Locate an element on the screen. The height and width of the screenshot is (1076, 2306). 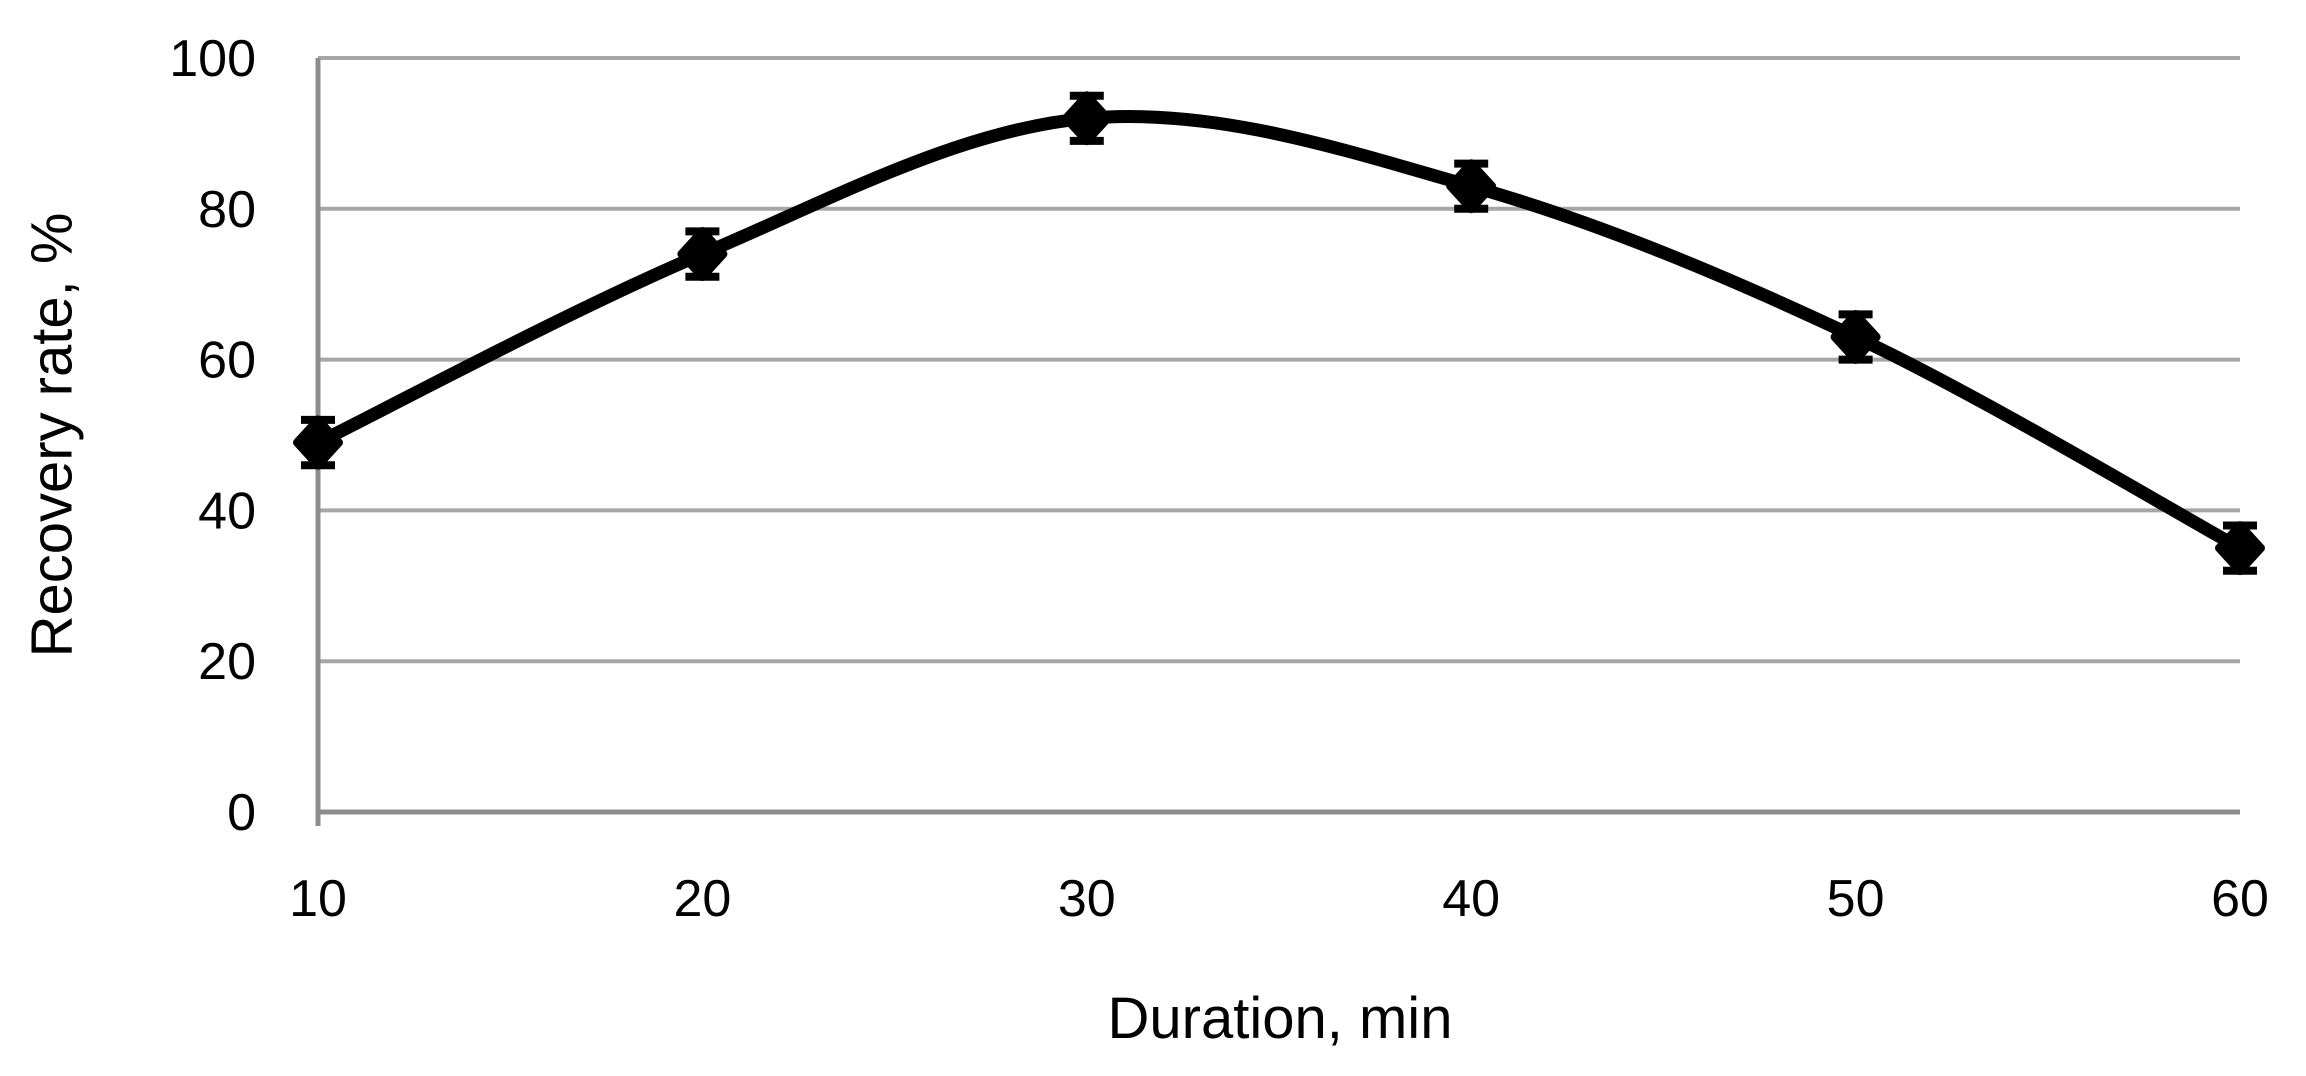
x-axis-title: Duration, min is located at coordinates (1280, 1018).